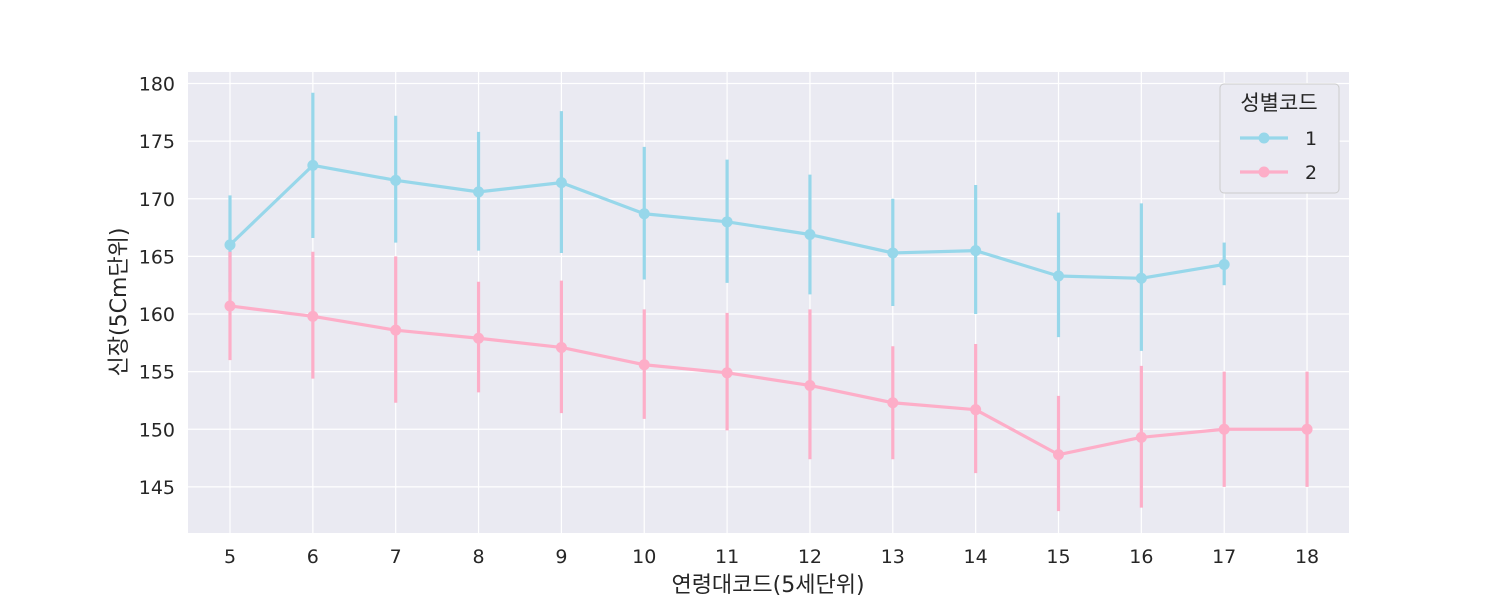 Image resolution: width=1500 pixels, height=600 pixels. I want to click on legend-label-2: 2, so click(1311, 173).